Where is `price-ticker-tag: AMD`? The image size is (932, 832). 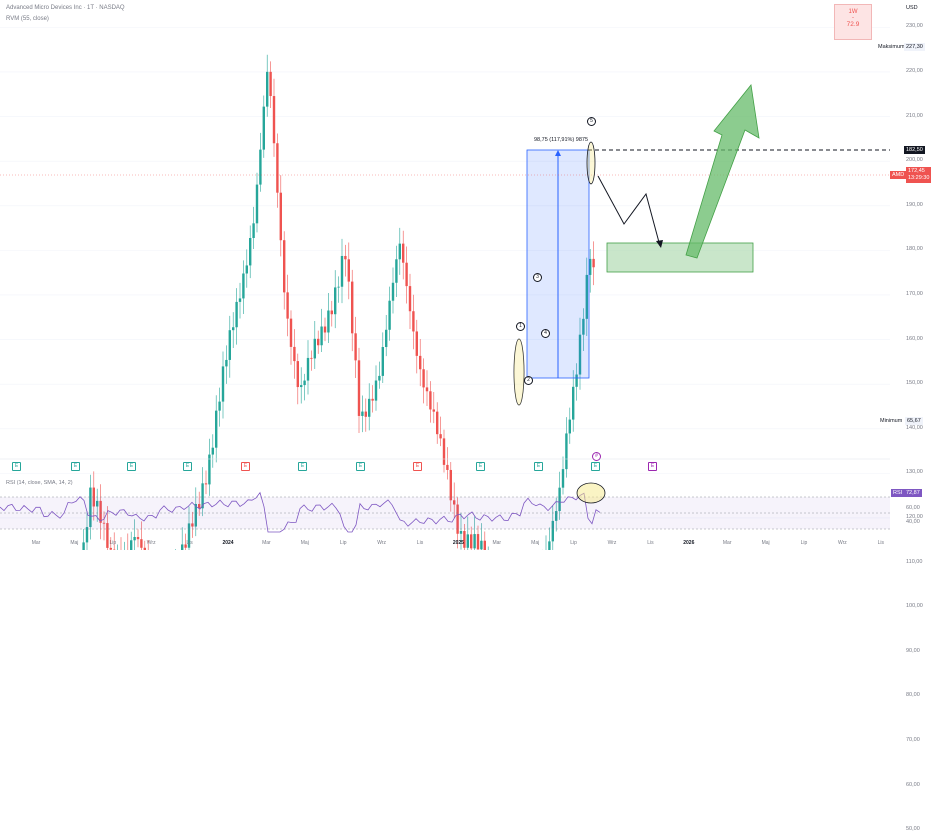
price-ticker-tag: AMD is located at coordinates (898, 175).